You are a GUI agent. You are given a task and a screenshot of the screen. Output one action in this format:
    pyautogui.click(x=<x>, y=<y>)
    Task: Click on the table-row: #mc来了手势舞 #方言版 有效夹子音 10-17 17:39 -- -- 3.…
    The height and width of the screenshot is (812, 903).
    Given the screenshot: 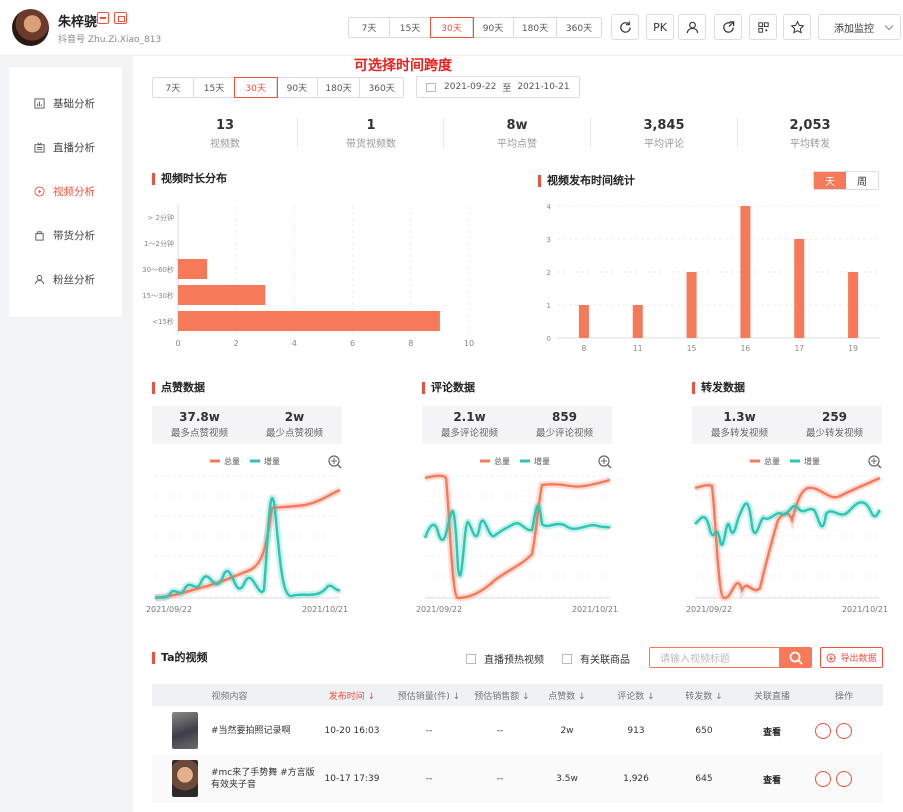 What is the action you would take?
    pyautogui.click(x=517, y=779)
    